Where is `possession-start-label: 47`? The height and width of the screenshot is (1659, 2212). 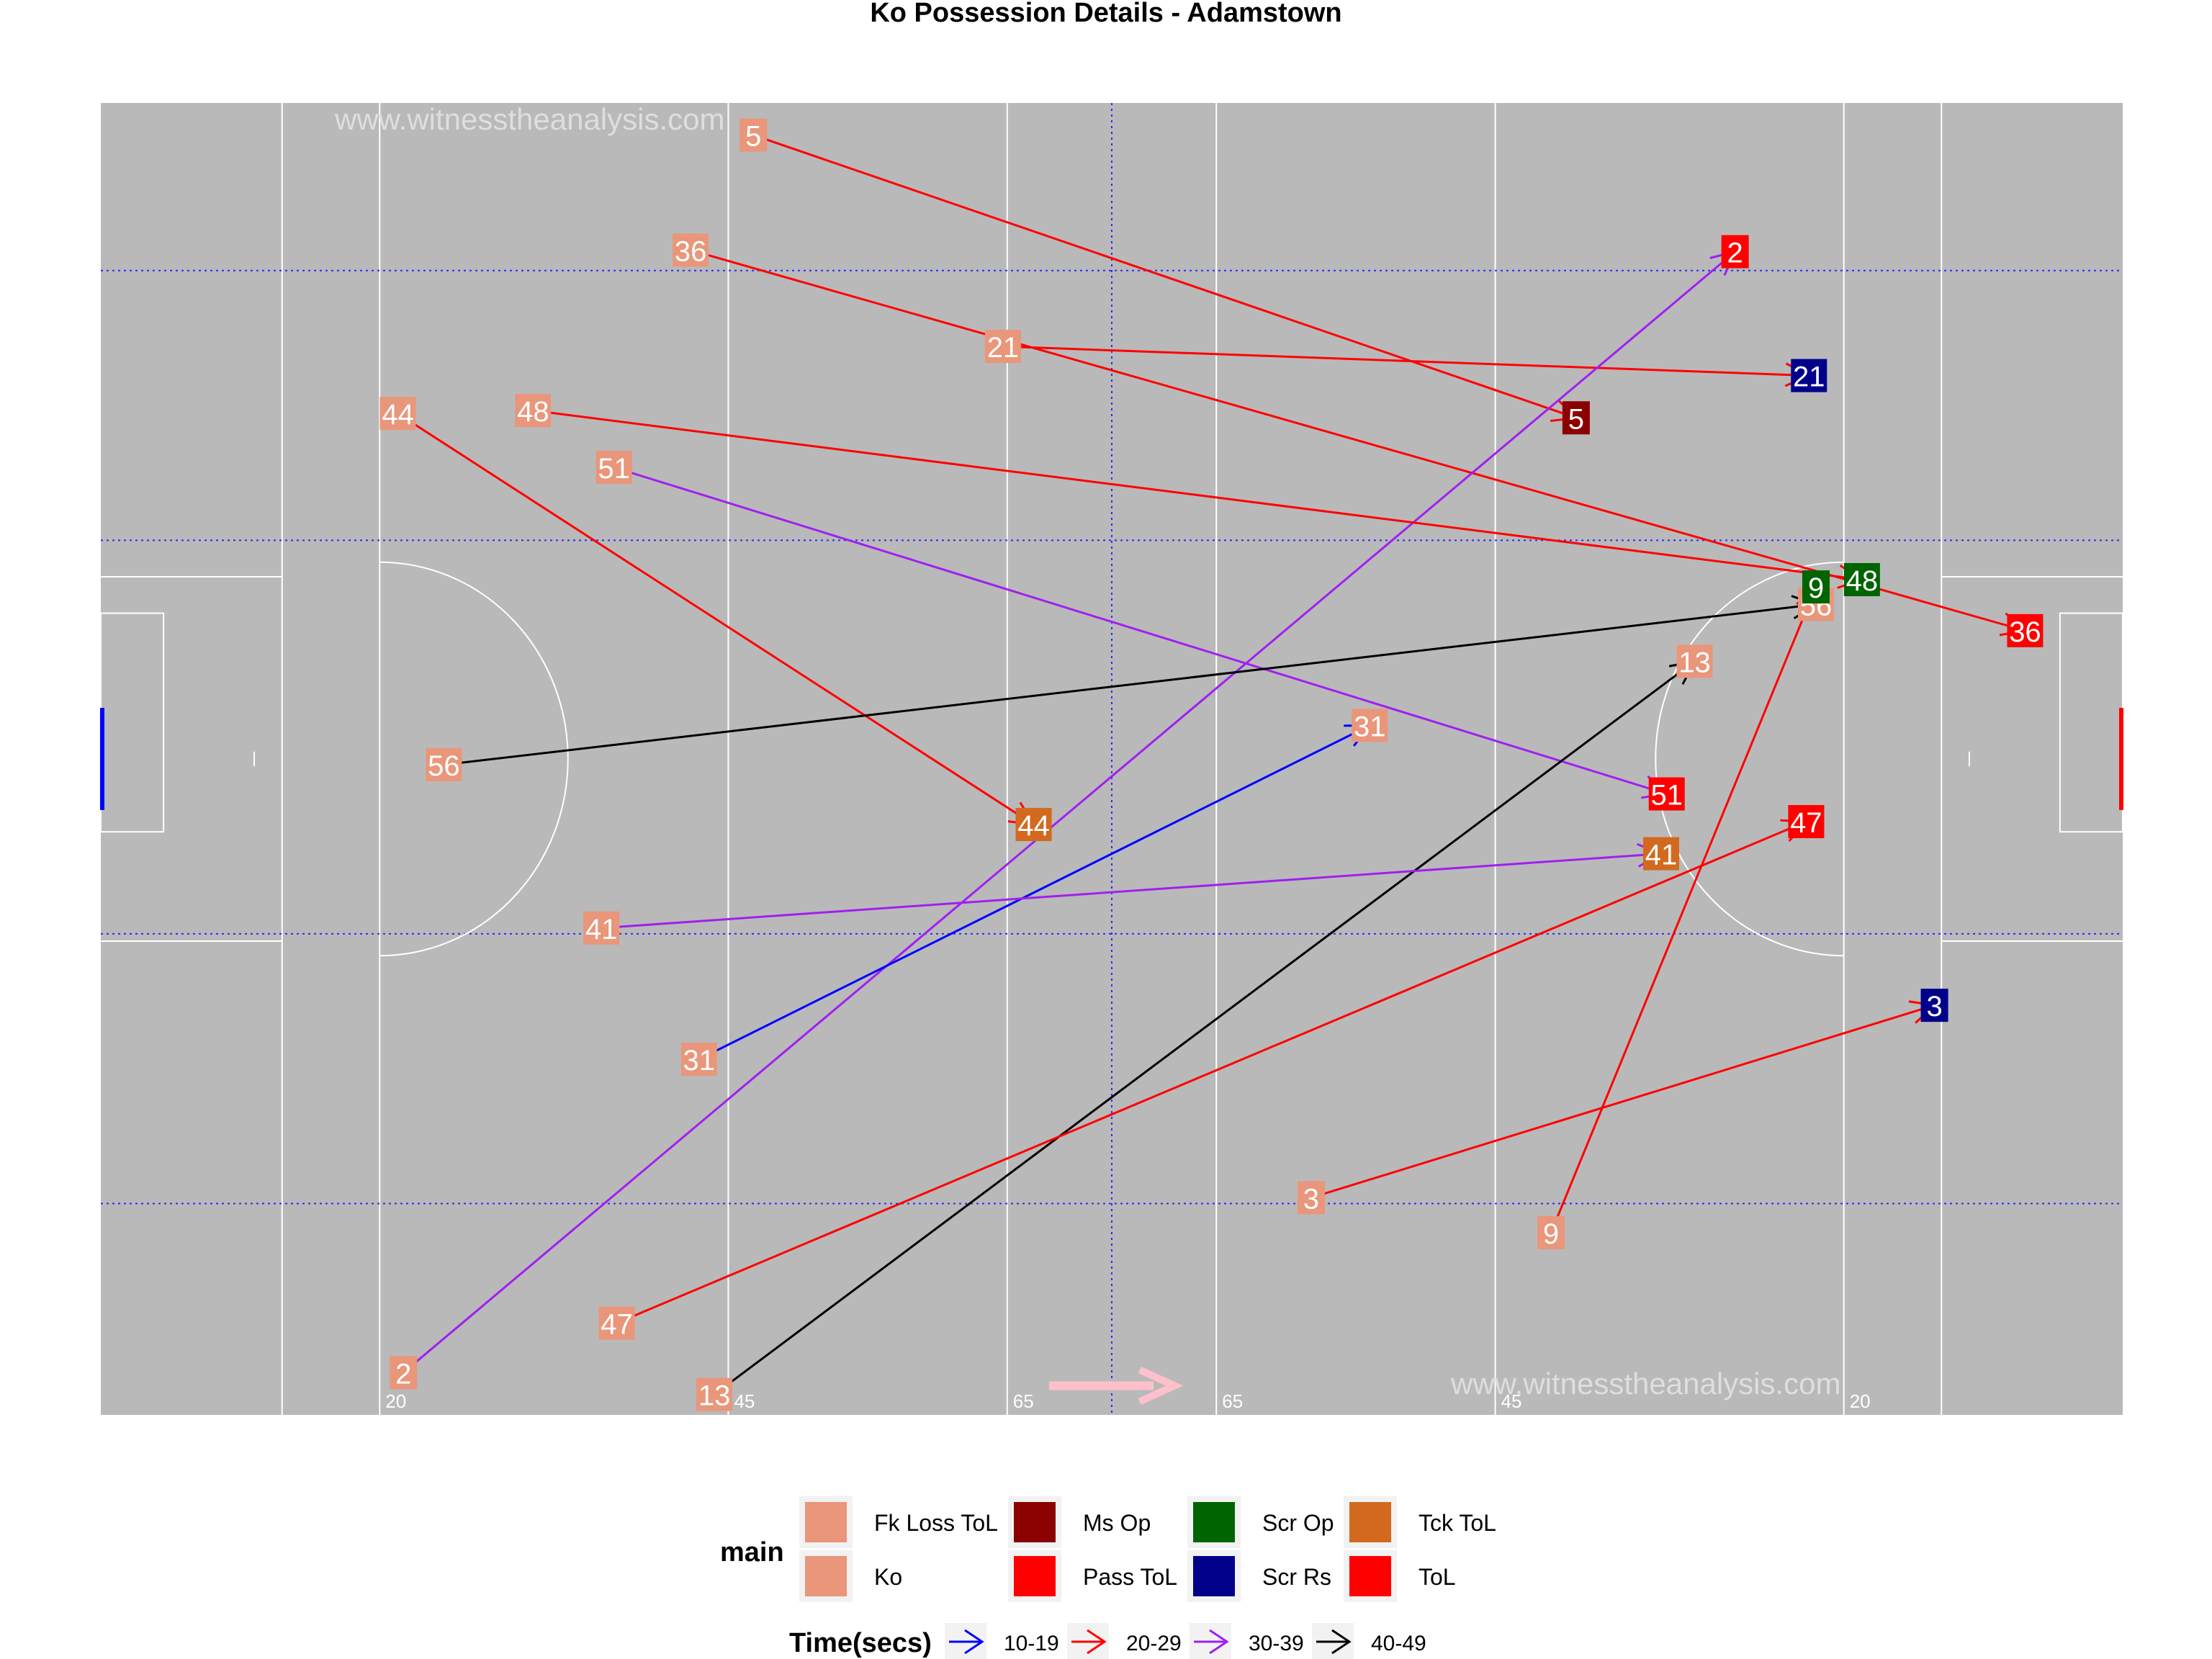
possession-start-label: 47 is located at coordinates (617, 1324).